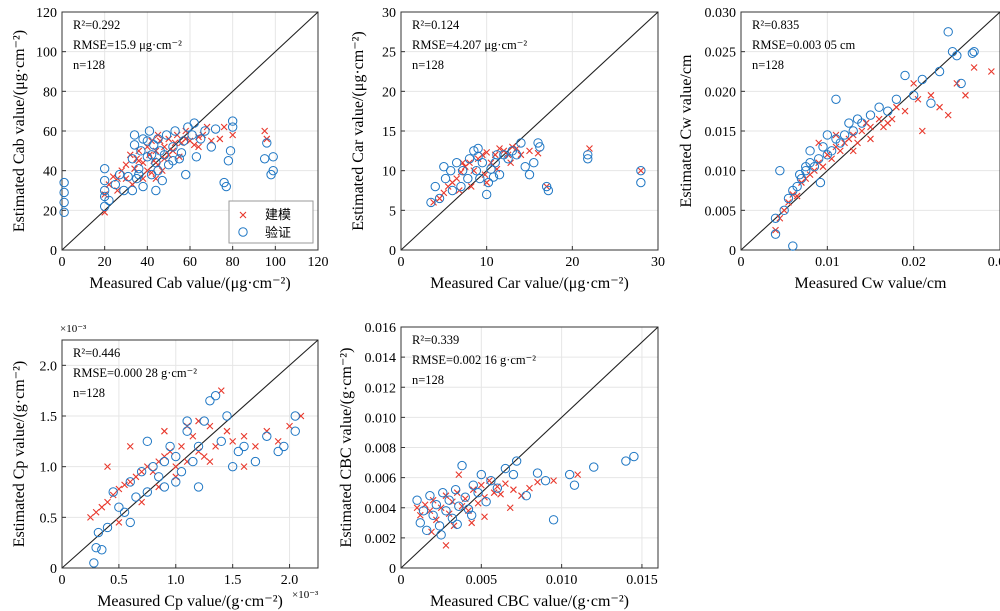 The width and height of the screenshot is (1000, 611). I want to click on stat-line: RMSE=0.003 05 cm, so click(804, 45).